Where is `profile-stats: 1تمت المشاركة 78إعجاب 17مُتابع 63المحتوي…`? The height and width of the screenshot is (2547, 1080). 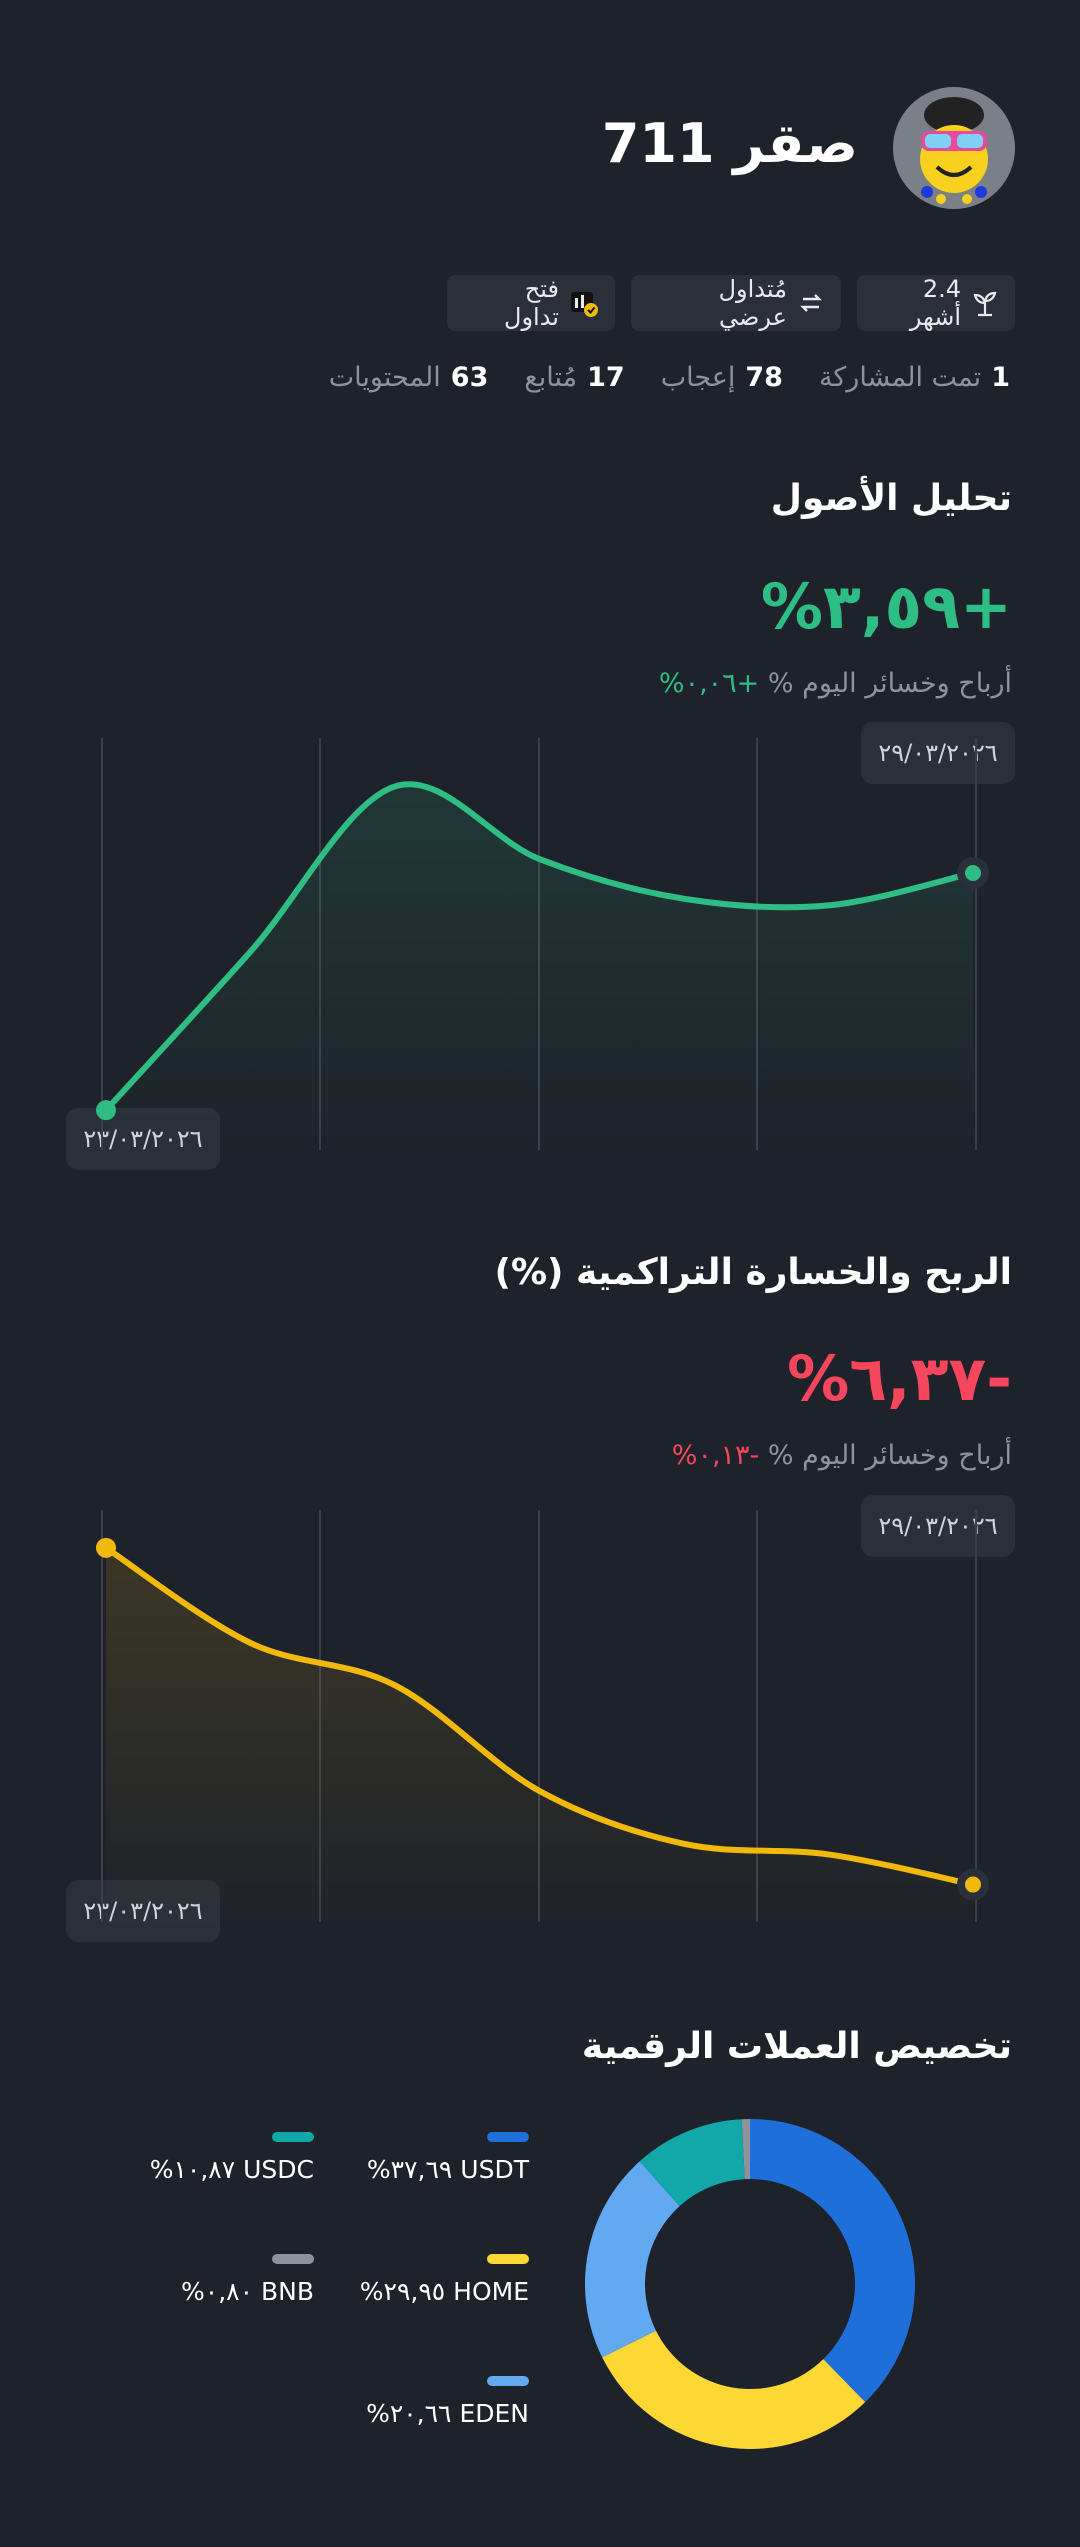 profile-stats: 1تمت المشاركة 78إعجاب 17مُتابع 63المحتوي… is located at coordinates (669, 377).